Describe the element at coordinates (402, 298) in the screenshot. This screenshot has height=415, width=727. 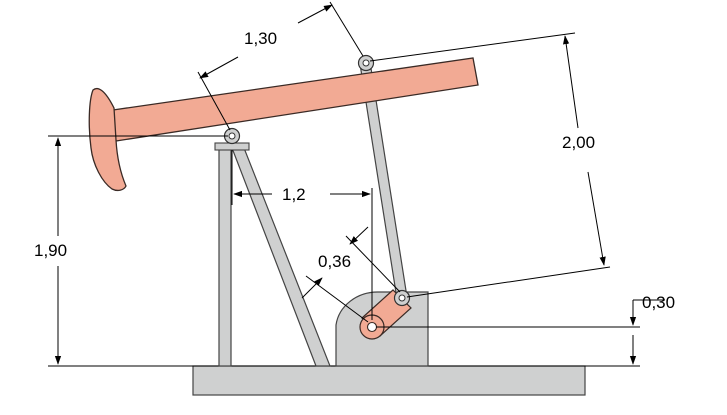
I see `crank-pin` at that location.